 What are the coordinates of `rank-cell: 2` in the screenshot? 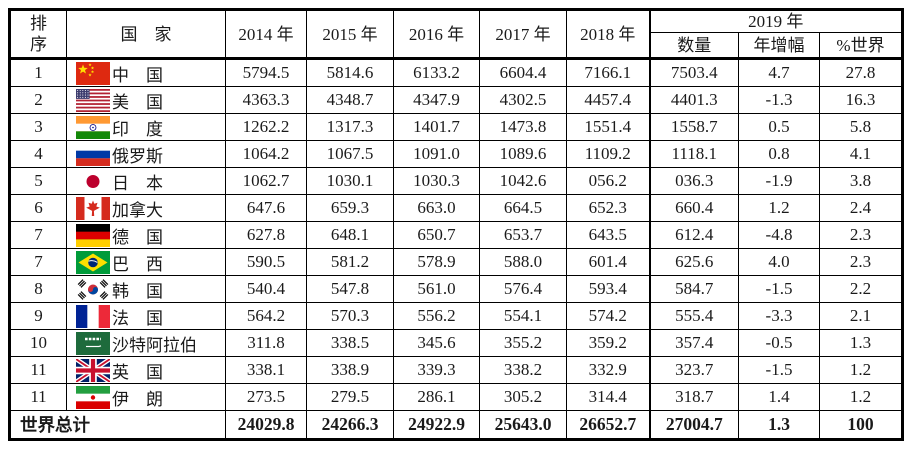 It's located at (38, 100).